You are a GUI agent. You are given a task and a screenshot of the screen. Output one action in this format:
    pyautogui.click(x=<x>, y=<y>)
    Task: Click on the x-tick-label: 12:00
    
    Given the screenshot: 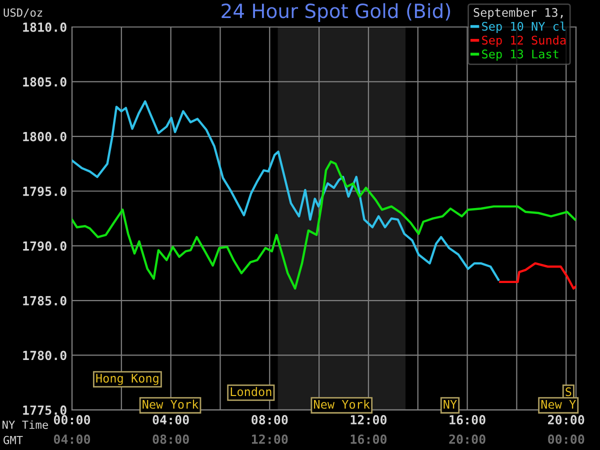 What is the action you would take?
    pyautogui.click(x=368, y=419)
    